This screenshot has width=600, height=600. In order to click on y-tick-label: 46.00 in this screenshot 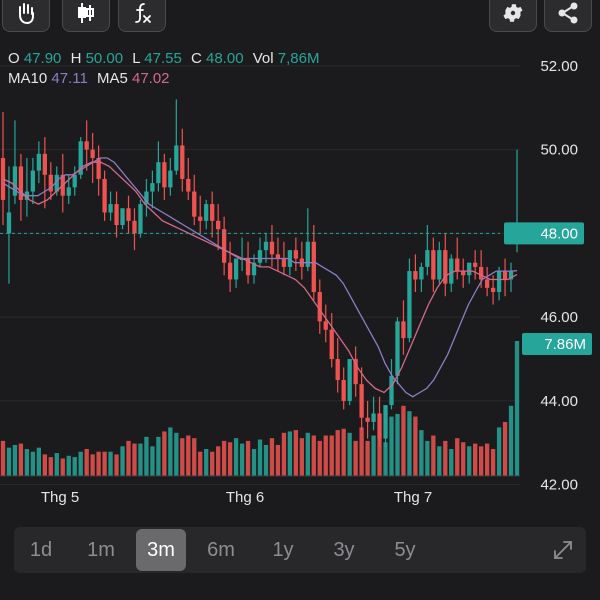, I will do `click(559, 317)`.